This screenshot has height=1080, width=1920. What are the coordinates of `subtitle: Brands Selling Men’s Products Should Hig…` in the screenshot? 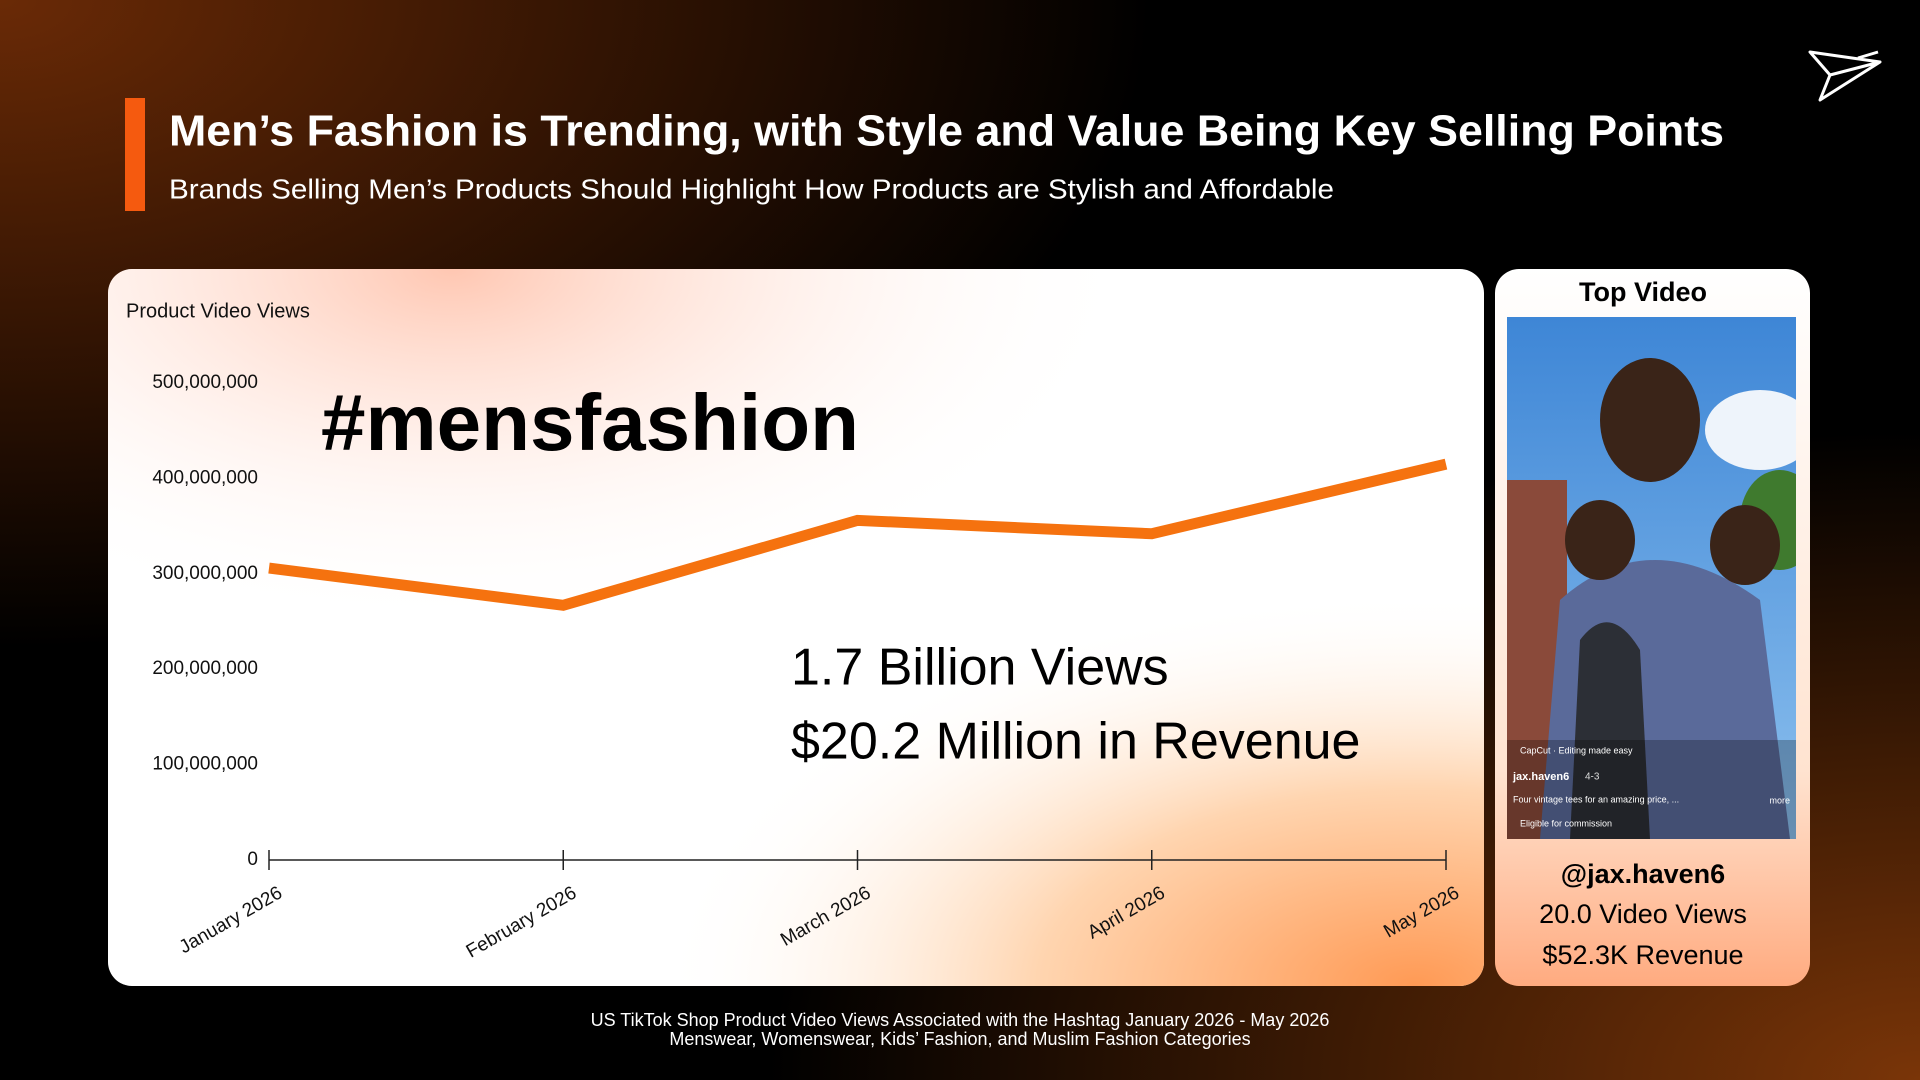 It's located at (751, 188).